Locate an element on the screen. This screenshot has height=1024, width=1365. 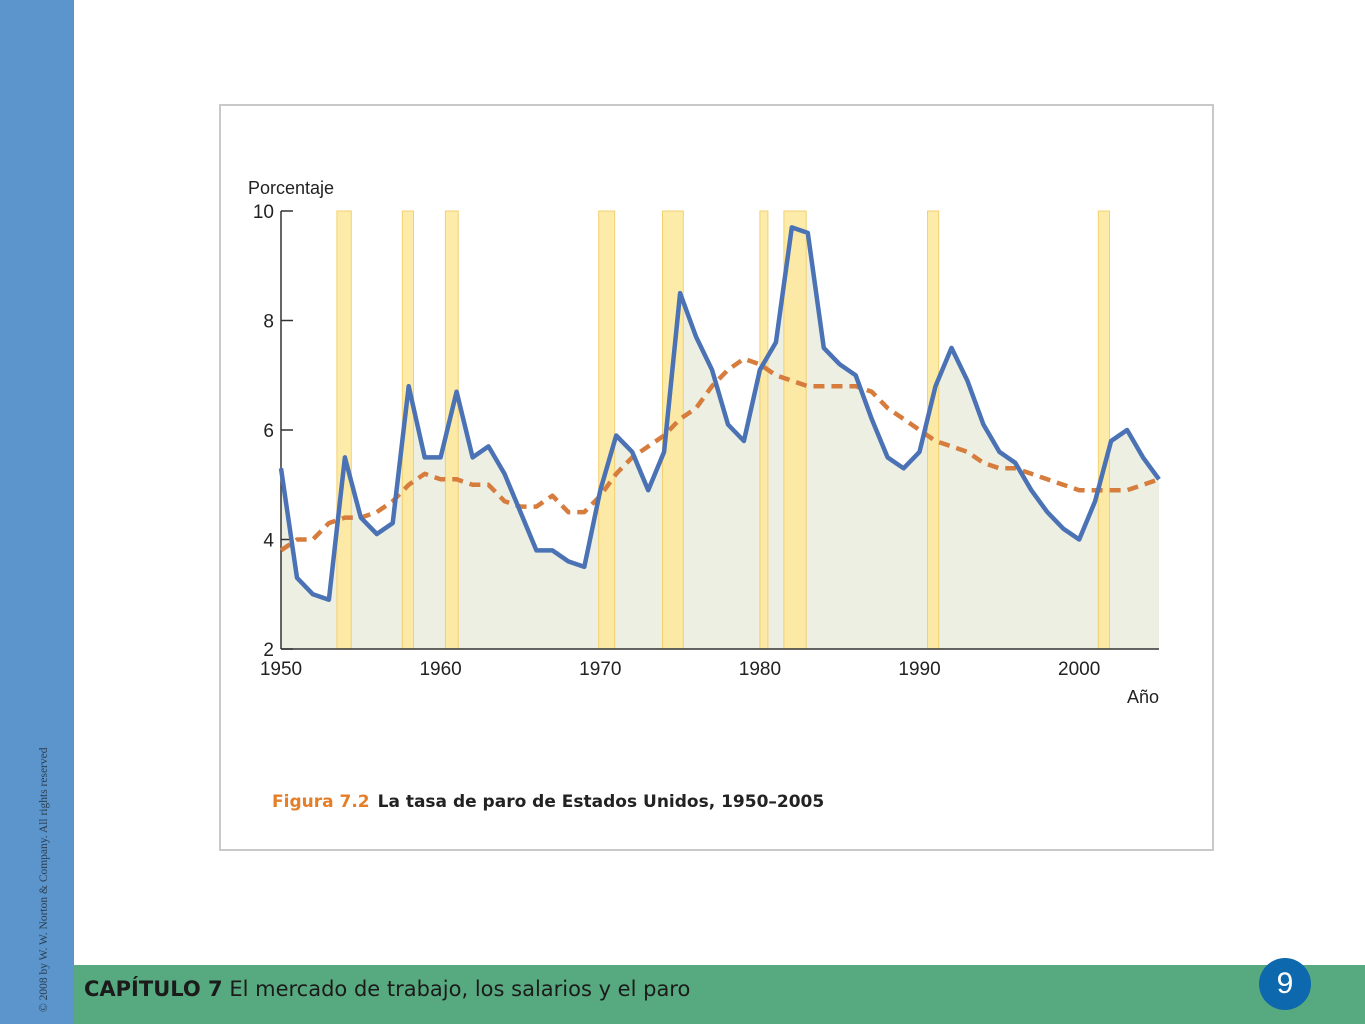
y-tick-label: 4 is located at coordinates (268, 541).